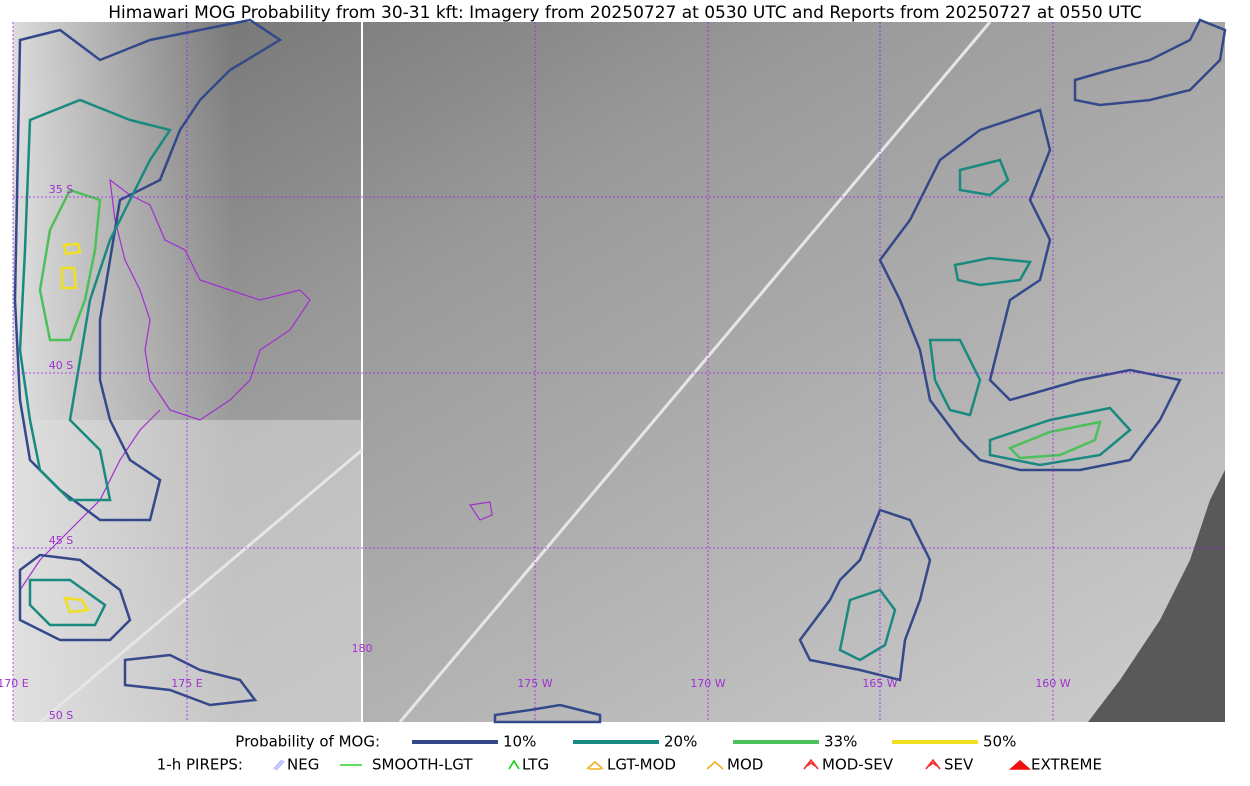 The height and width of the screenshot is (786, 1250). What do you see at coordinates (61, 189) in the screenshot?
I see `lat-label: 35 S` at bounding box center [61, 189].